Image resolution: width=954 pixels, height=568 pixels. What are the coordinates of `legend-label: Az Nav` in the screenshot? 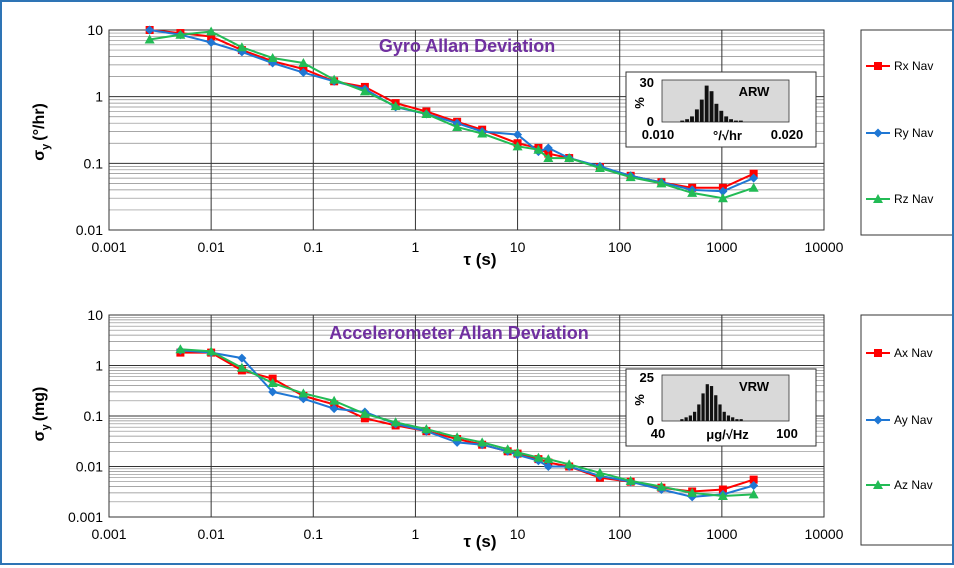 It's located at (913, 485).